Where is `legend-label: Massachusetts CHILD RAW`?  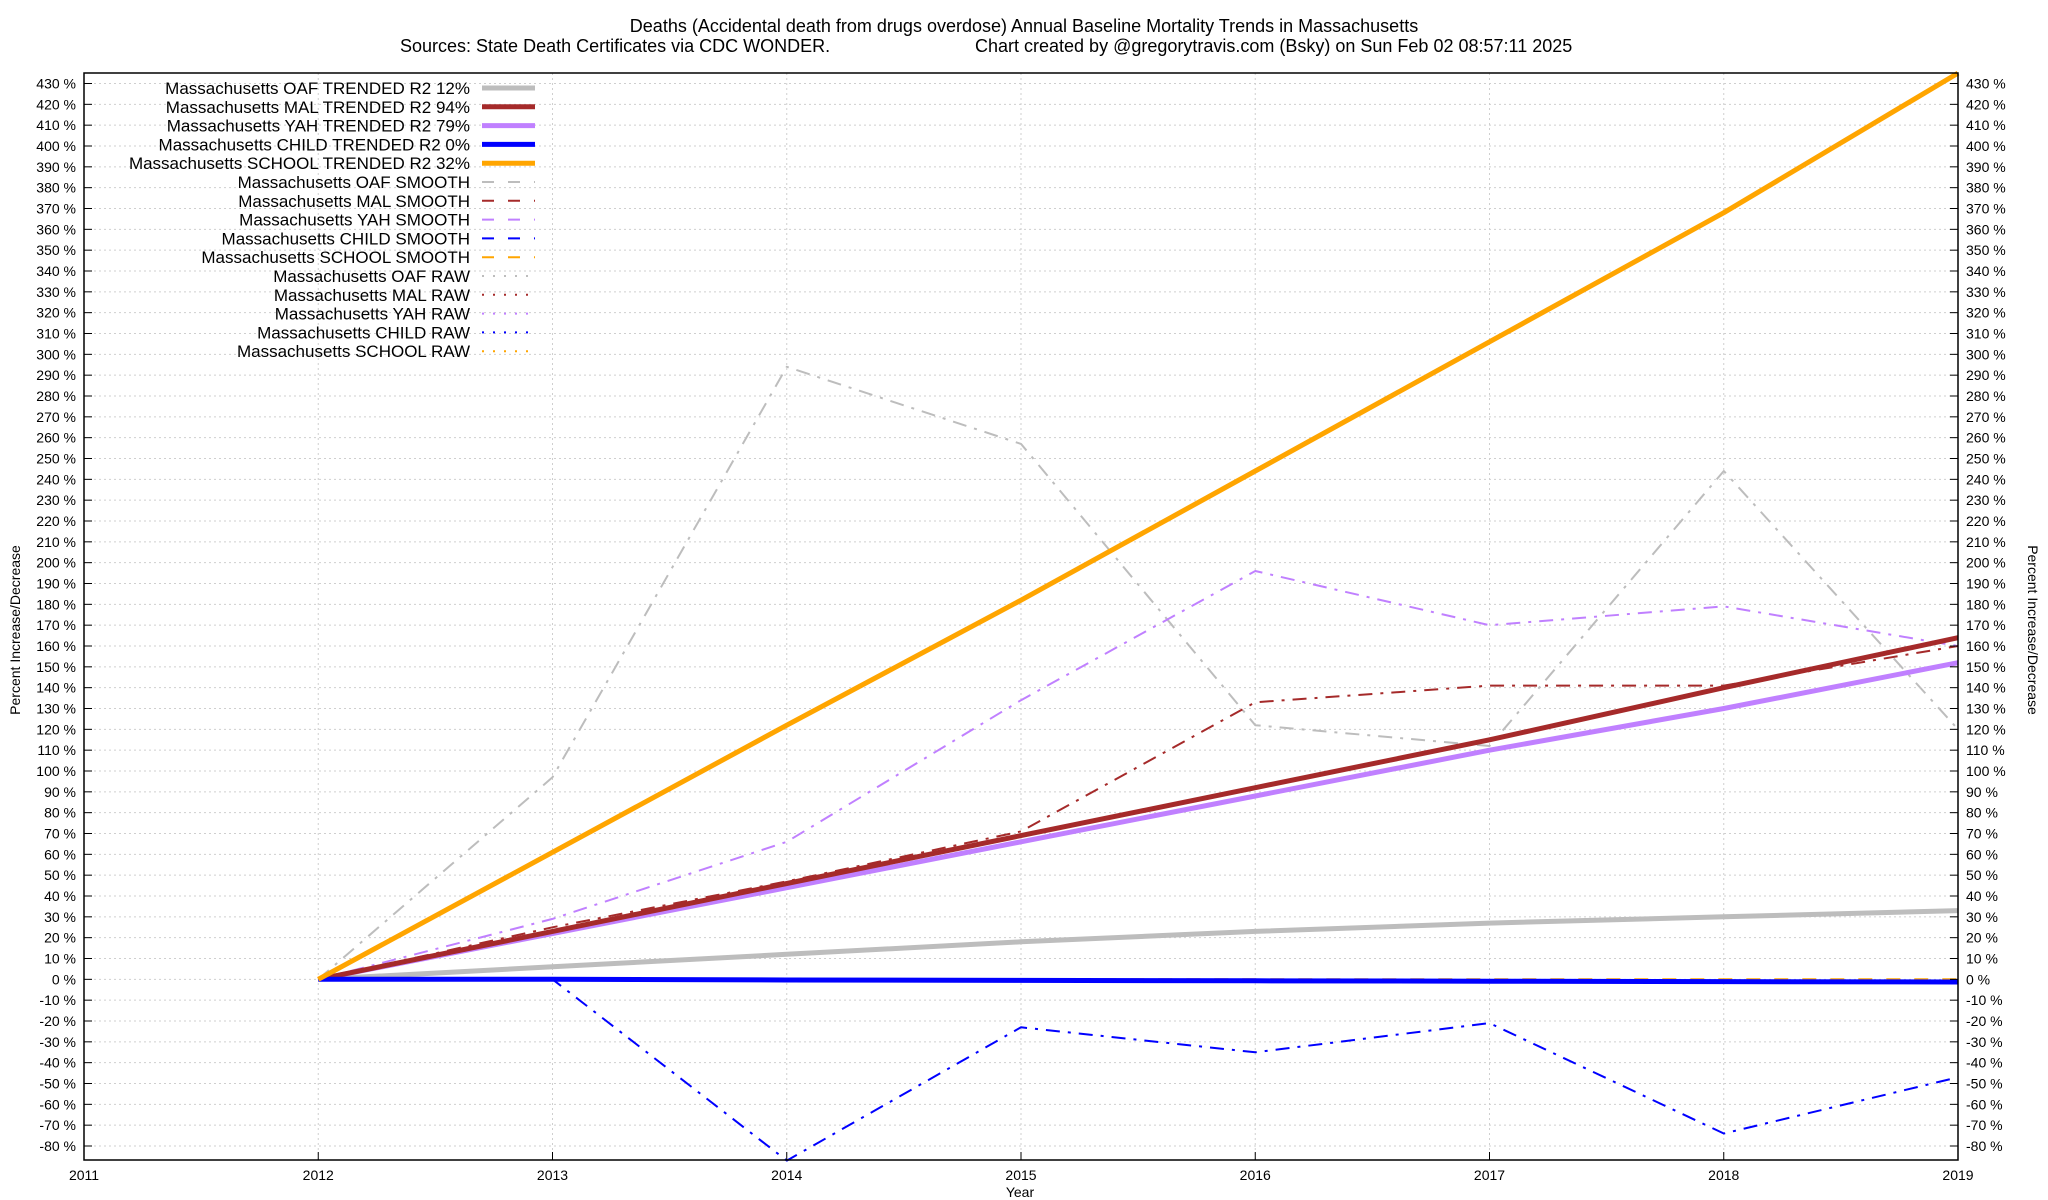 legend-label: Massachusetts CHILD RAW is located at coordinates (363, 332).